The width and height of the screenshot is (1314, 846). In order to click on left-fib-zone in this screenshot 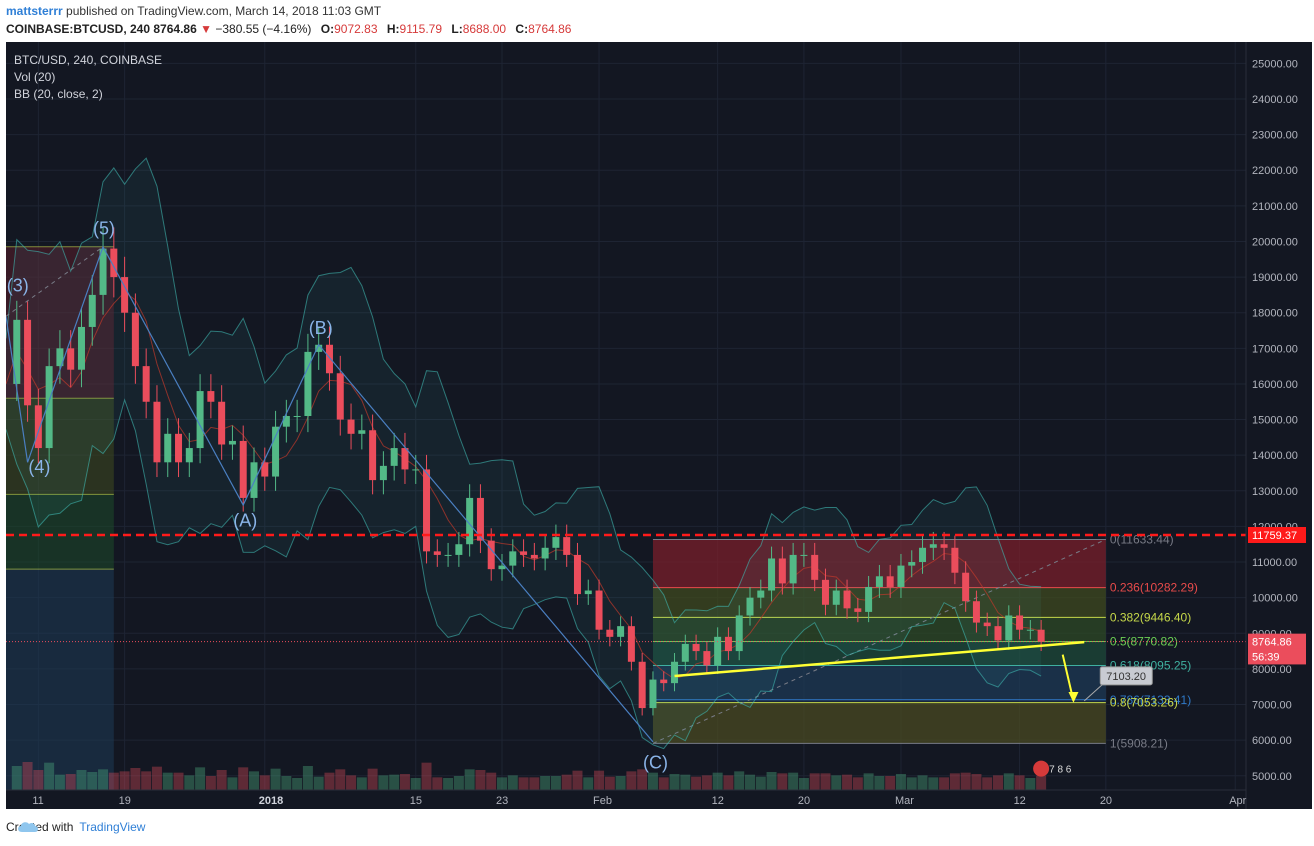, I will do `click(60, 532)`.